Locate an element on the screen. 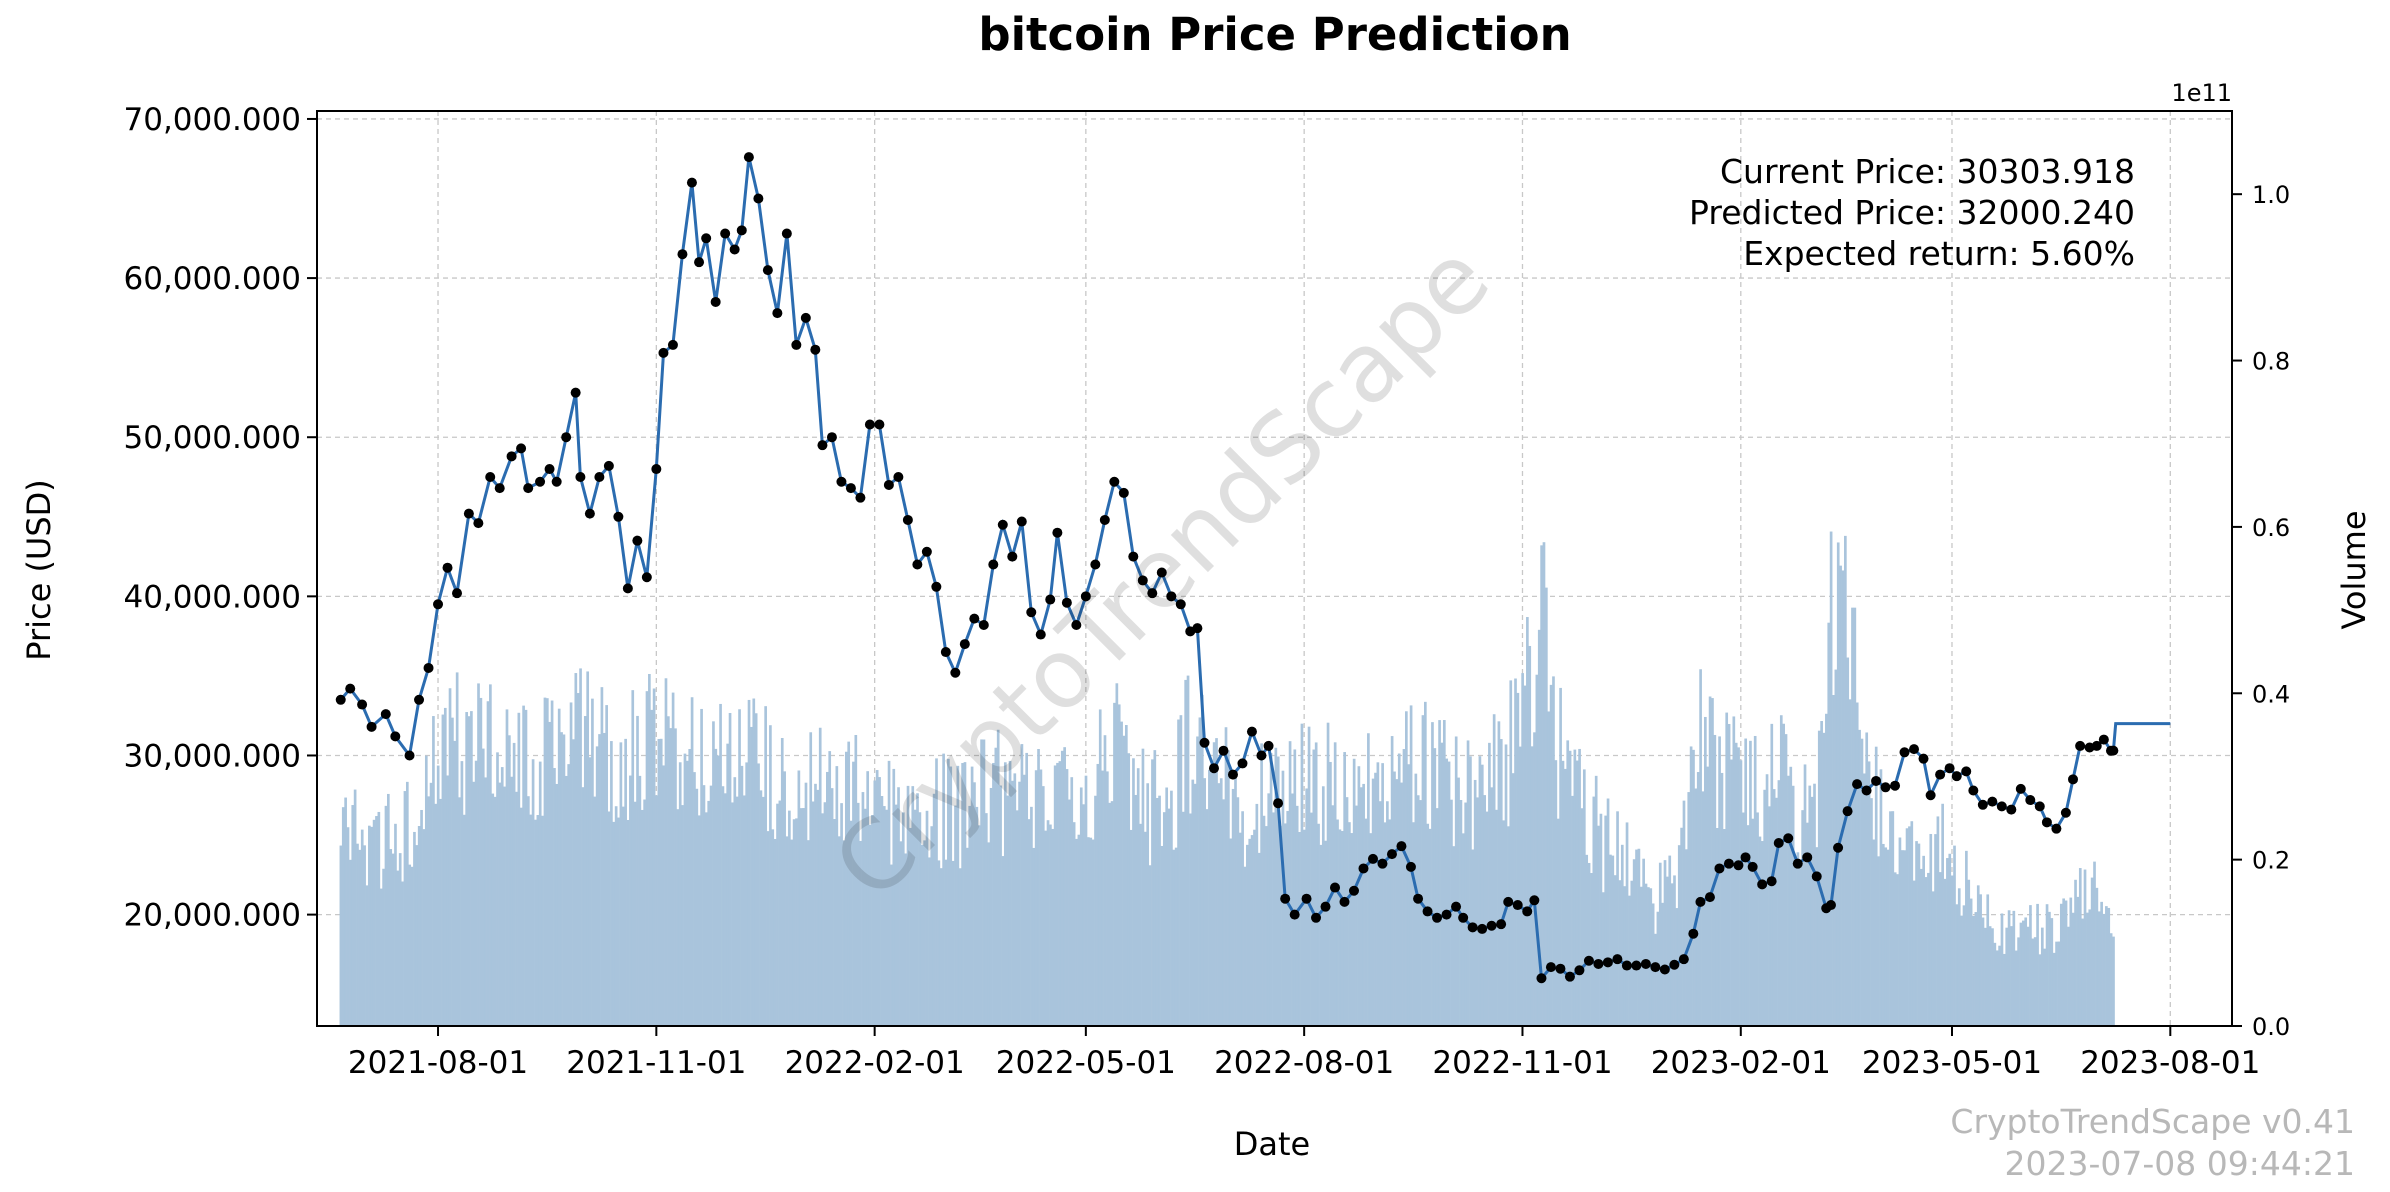 The image size is (2390, 1192). volume-exponent-label: 1e11 is located at coordinates (2201, 93).